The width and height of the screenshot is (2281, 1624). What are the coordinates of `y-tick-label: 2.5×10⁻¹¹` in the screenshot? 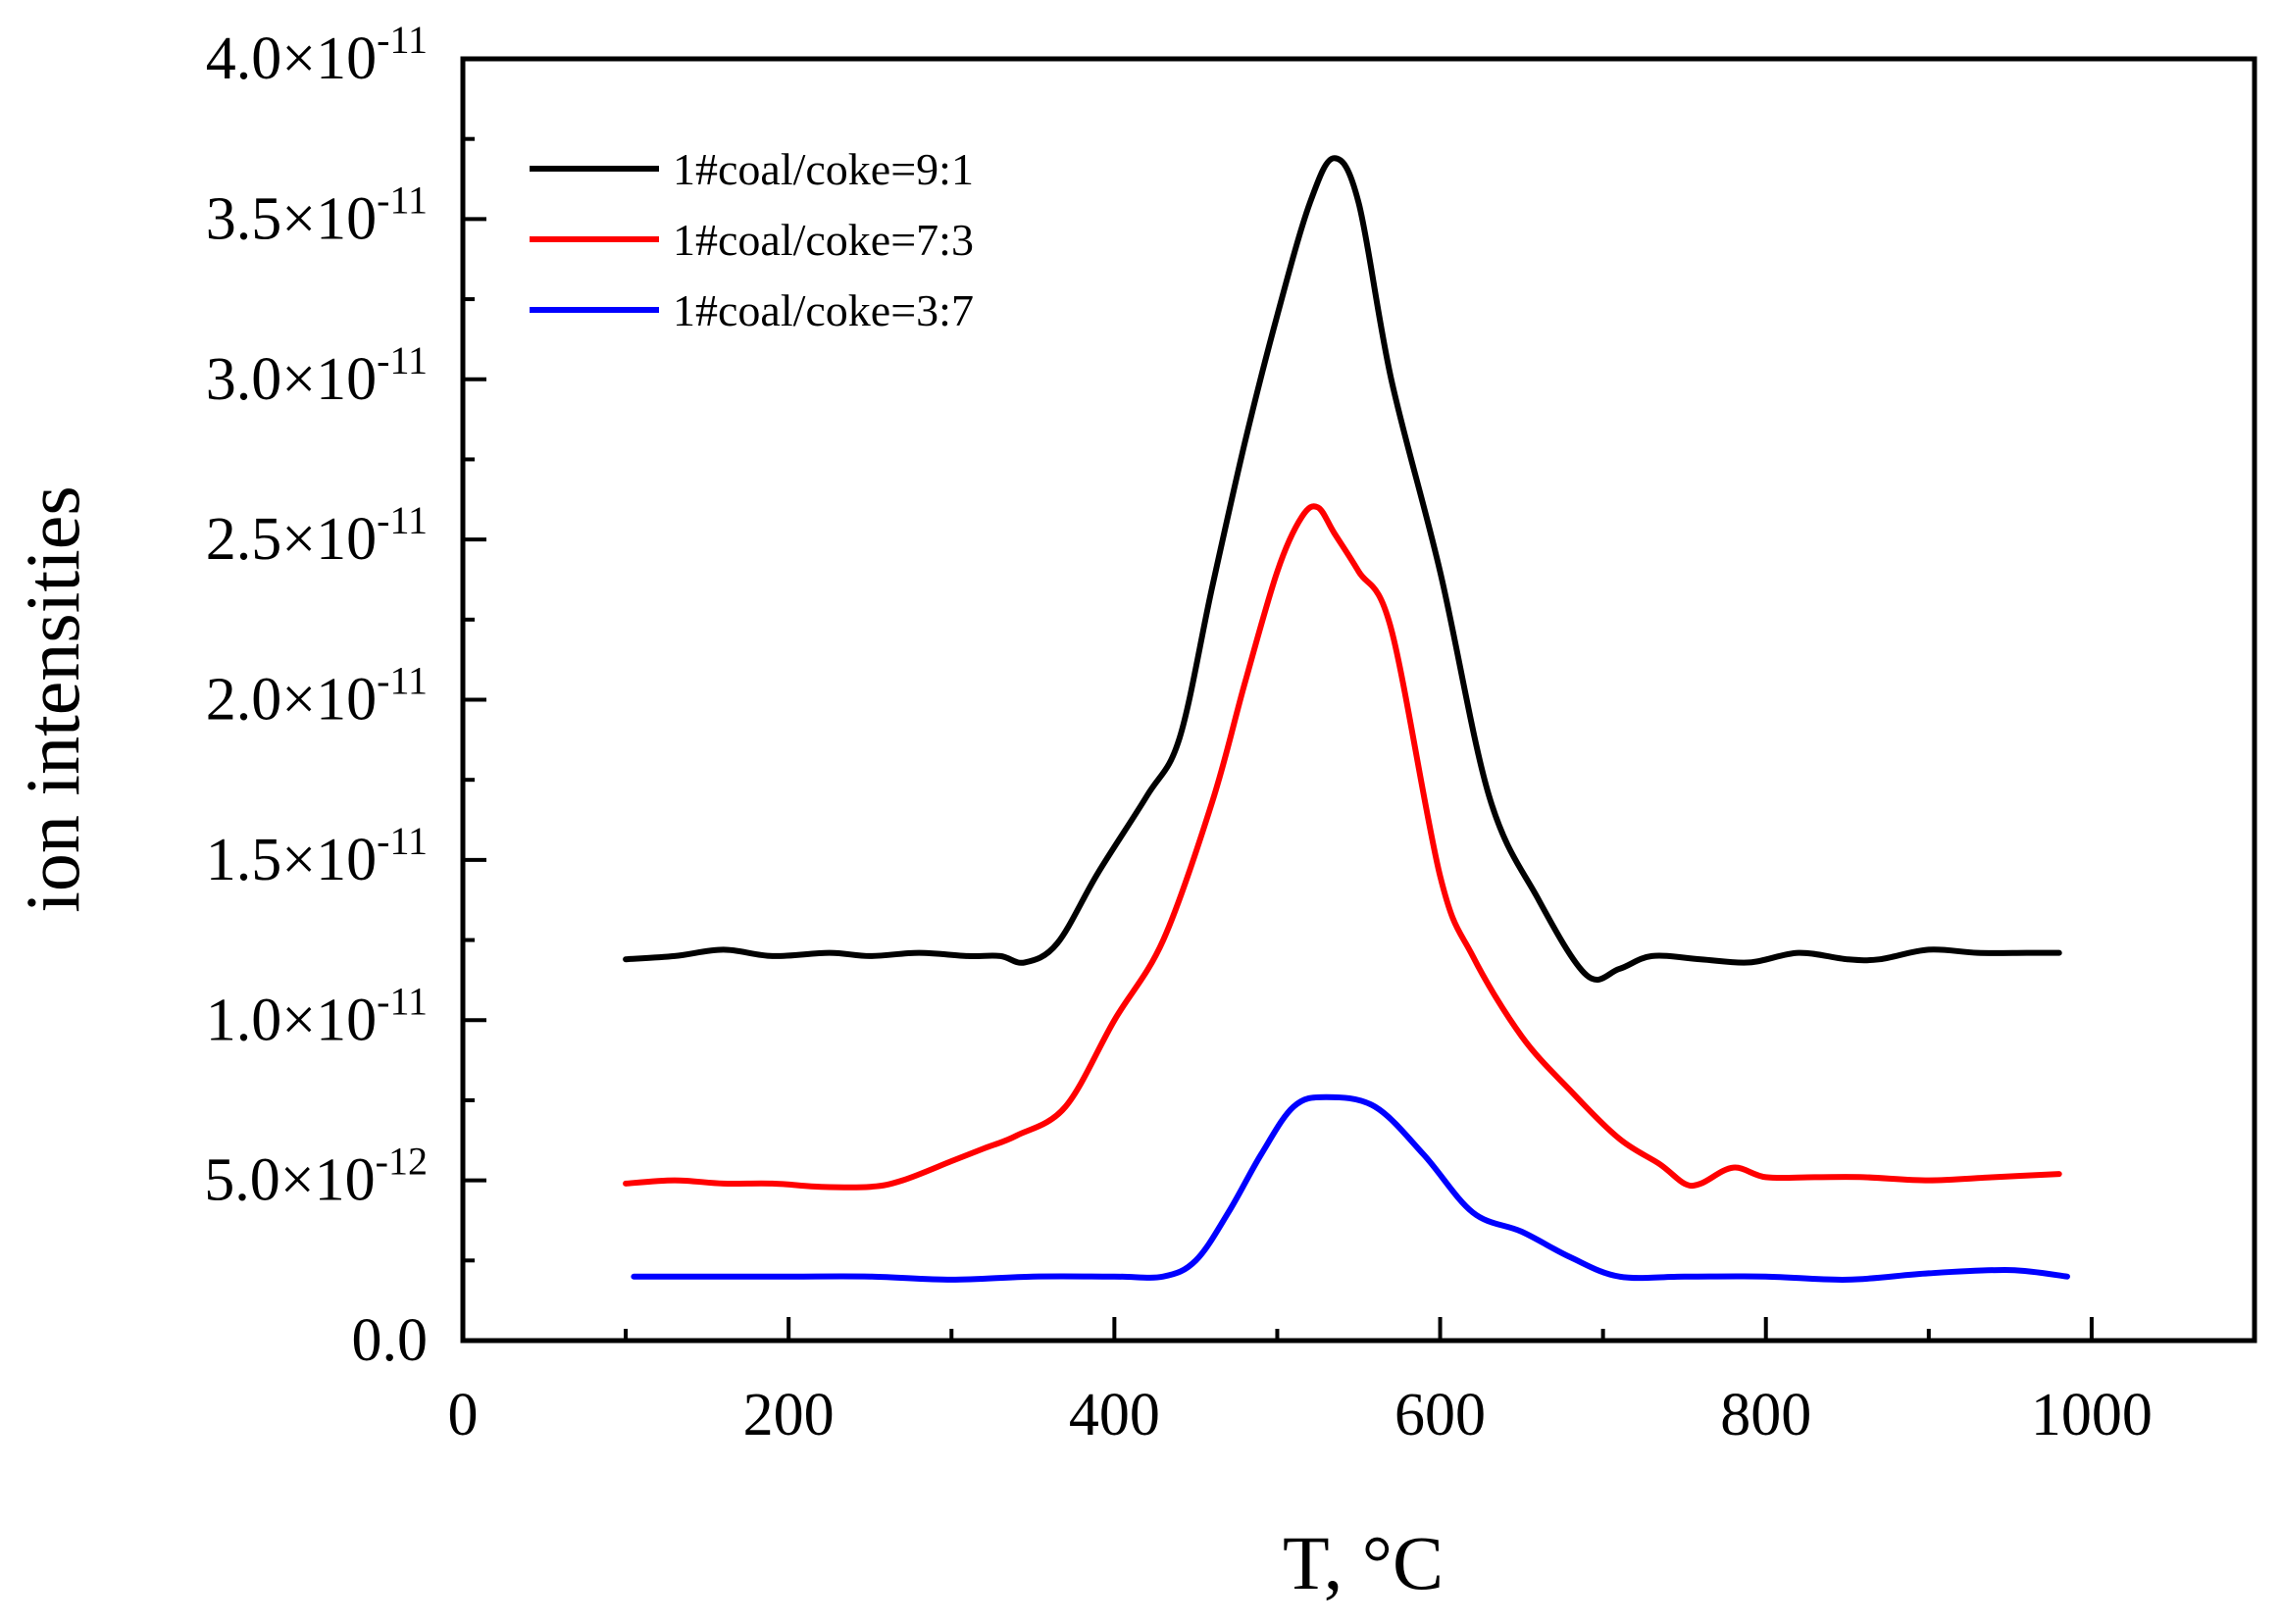 It's located at (317, 535).